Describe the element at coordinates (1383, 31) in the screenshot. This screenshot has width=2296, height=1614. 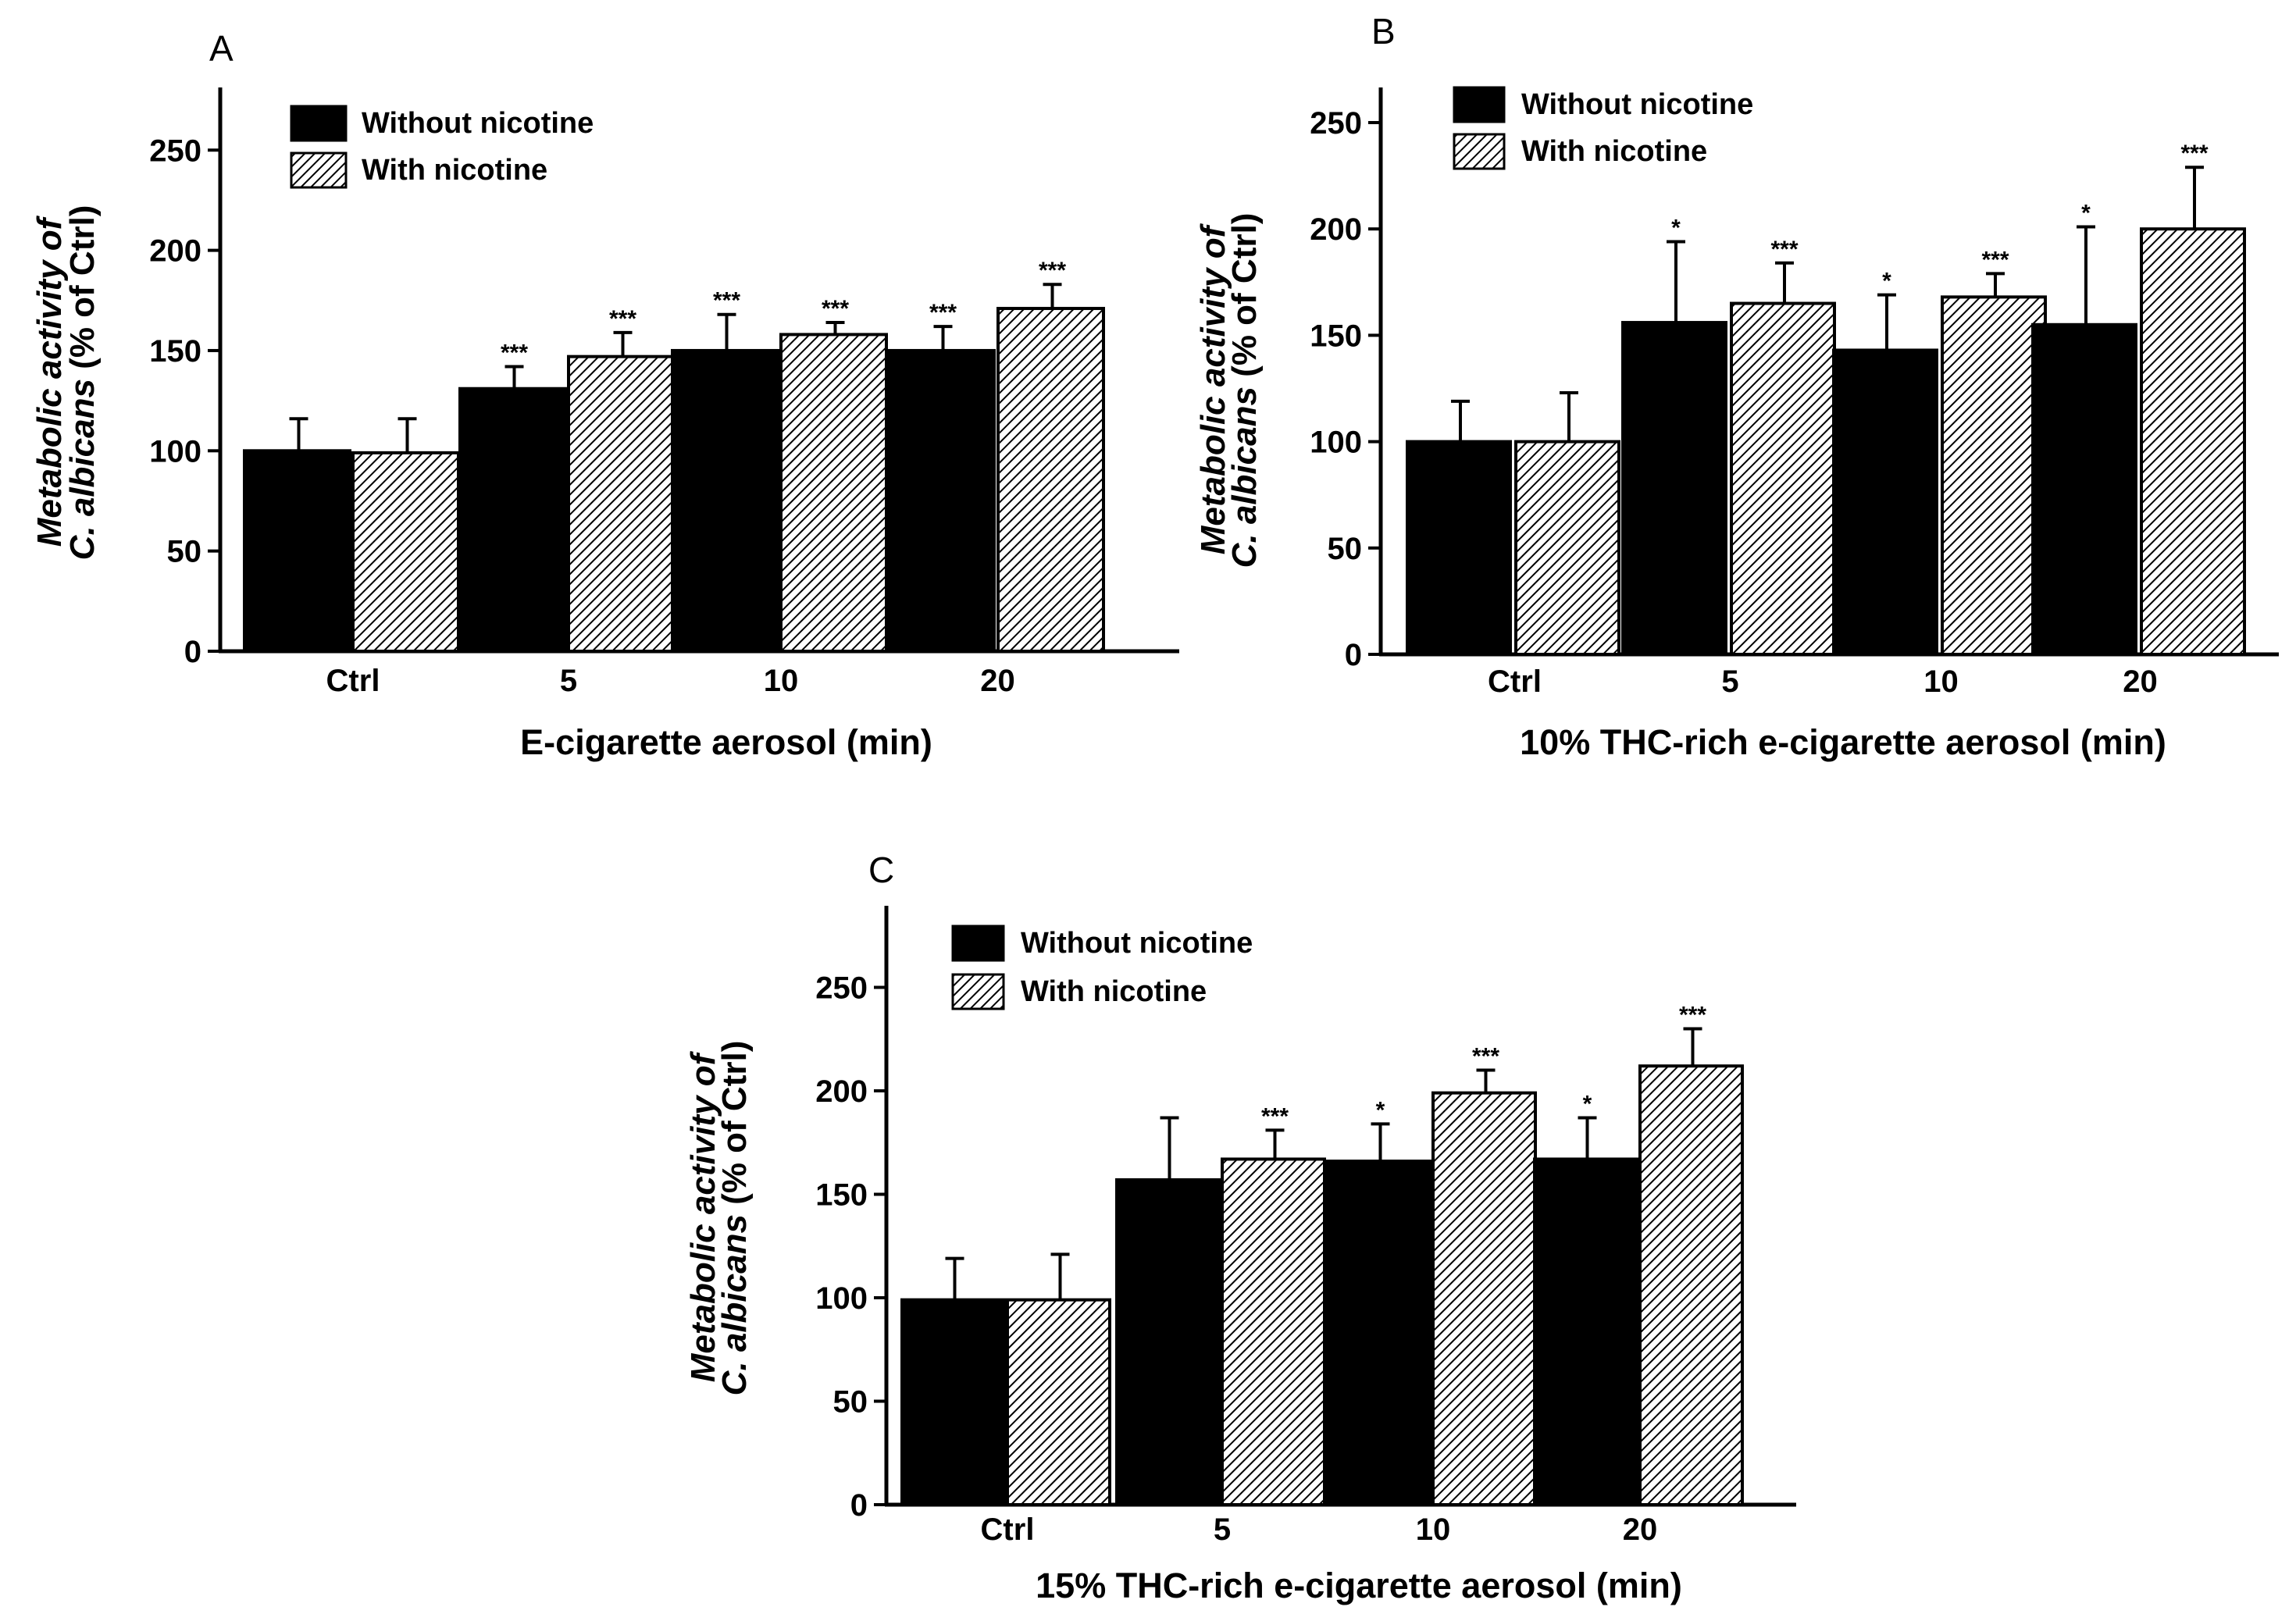
I see `panel-letter: B` at that location.